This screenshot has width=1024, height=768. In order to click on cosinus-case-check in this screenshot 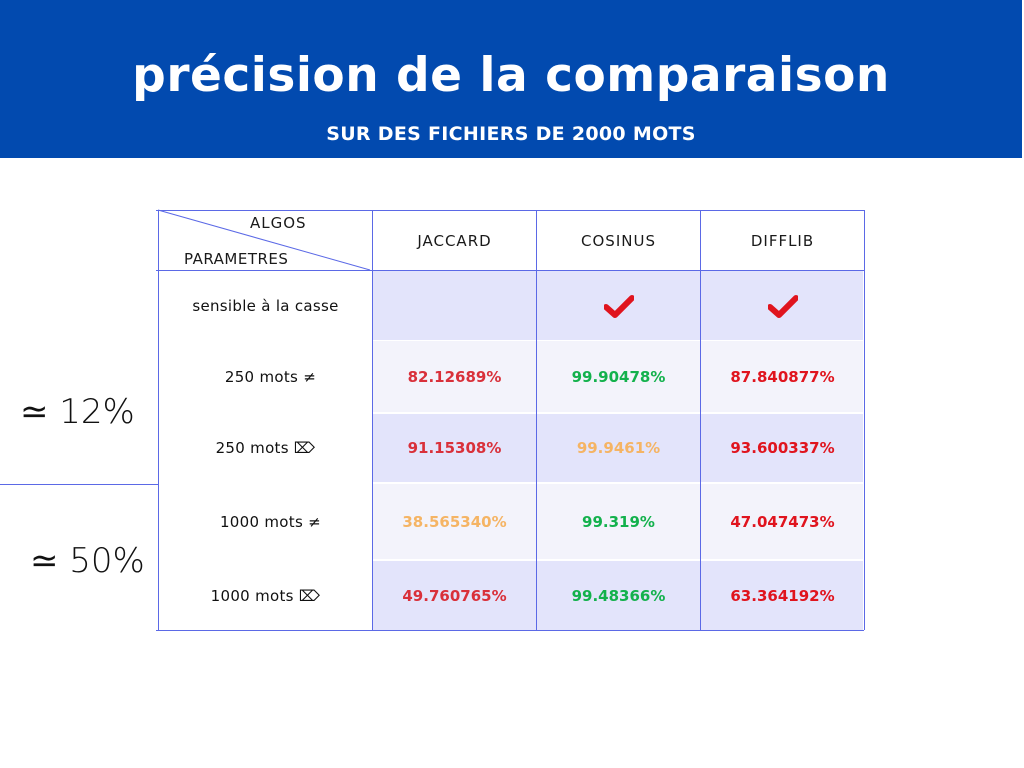, I will do `click(618, 305)`.